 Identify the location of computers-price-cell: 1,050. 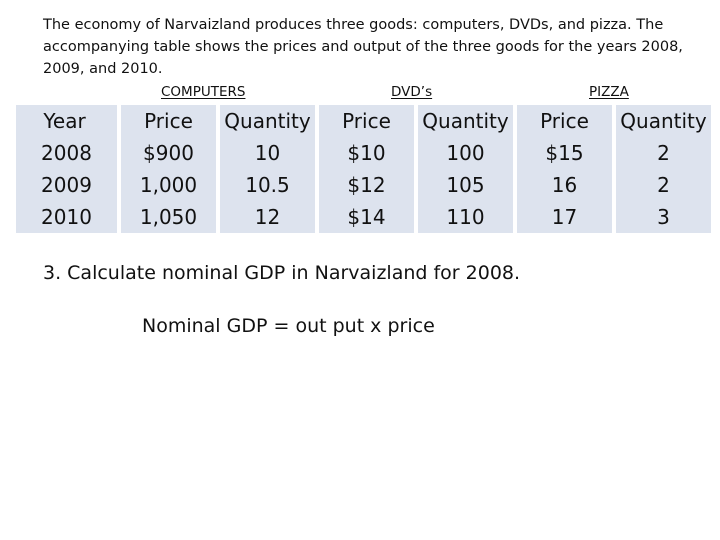
(168, 217).